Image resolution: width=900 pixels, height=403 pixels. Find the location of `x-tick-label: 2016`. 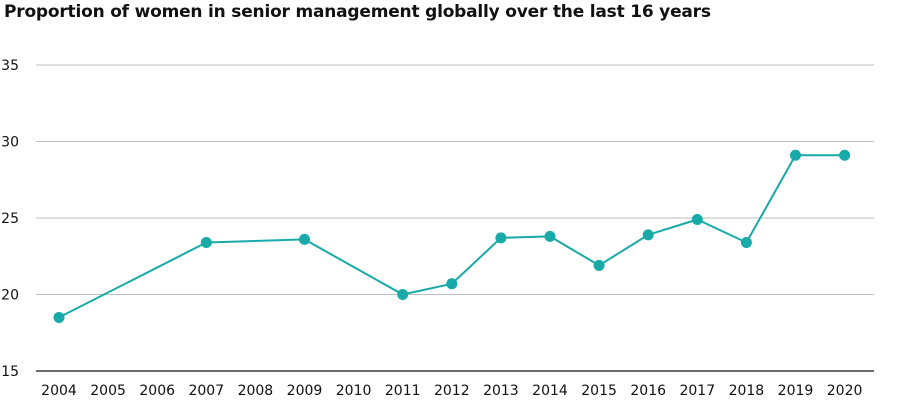

x-tick-label: 2016 is located at coordinates (648, 391).